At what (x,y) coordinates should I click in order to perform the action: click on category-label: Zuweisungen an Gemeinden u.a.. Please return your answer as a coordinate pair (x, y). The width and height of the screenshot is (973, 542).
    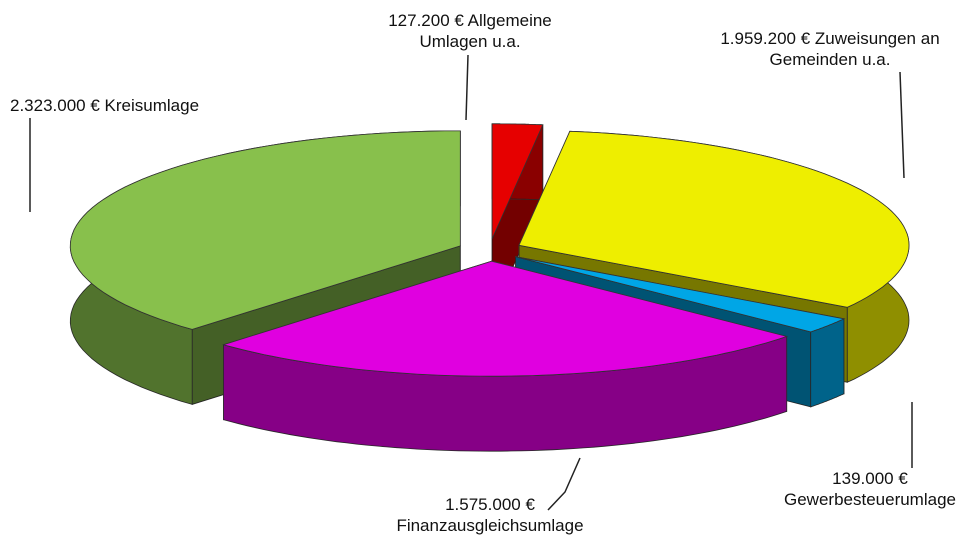
    Looking at the image, I should click on (854, 49).